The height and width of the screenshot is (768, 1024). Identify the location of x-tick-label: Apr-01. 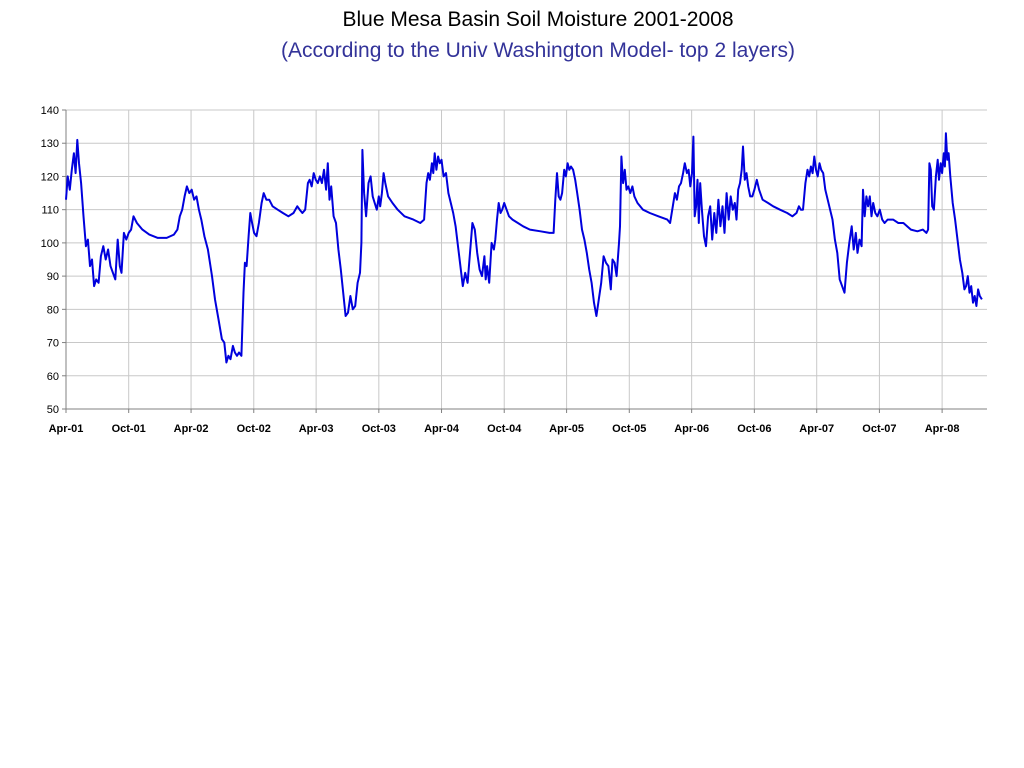
(66, 429).